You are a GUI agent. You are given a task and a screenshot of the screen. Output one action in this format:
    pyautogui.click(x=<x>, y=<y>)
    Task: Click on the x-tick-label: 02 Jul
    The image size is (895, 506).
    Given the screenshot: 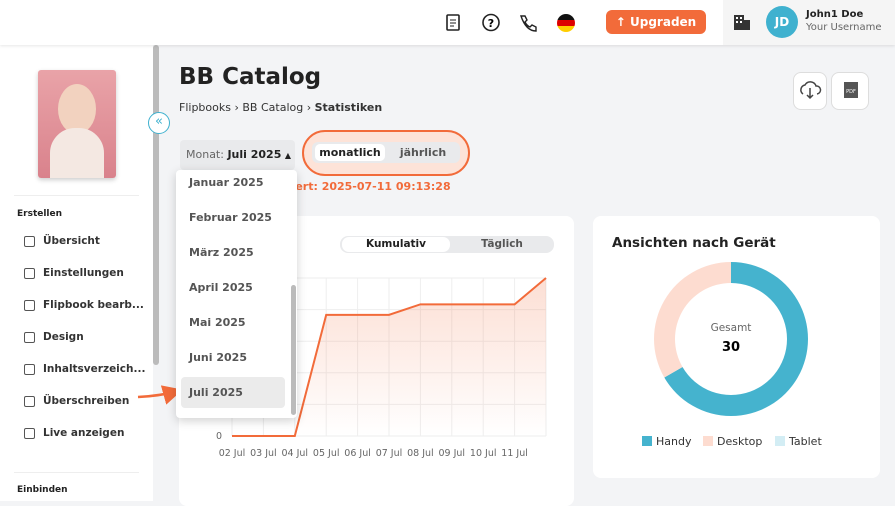 What is the action you would take?
    pyautogui.click(x=232, y=453)
    